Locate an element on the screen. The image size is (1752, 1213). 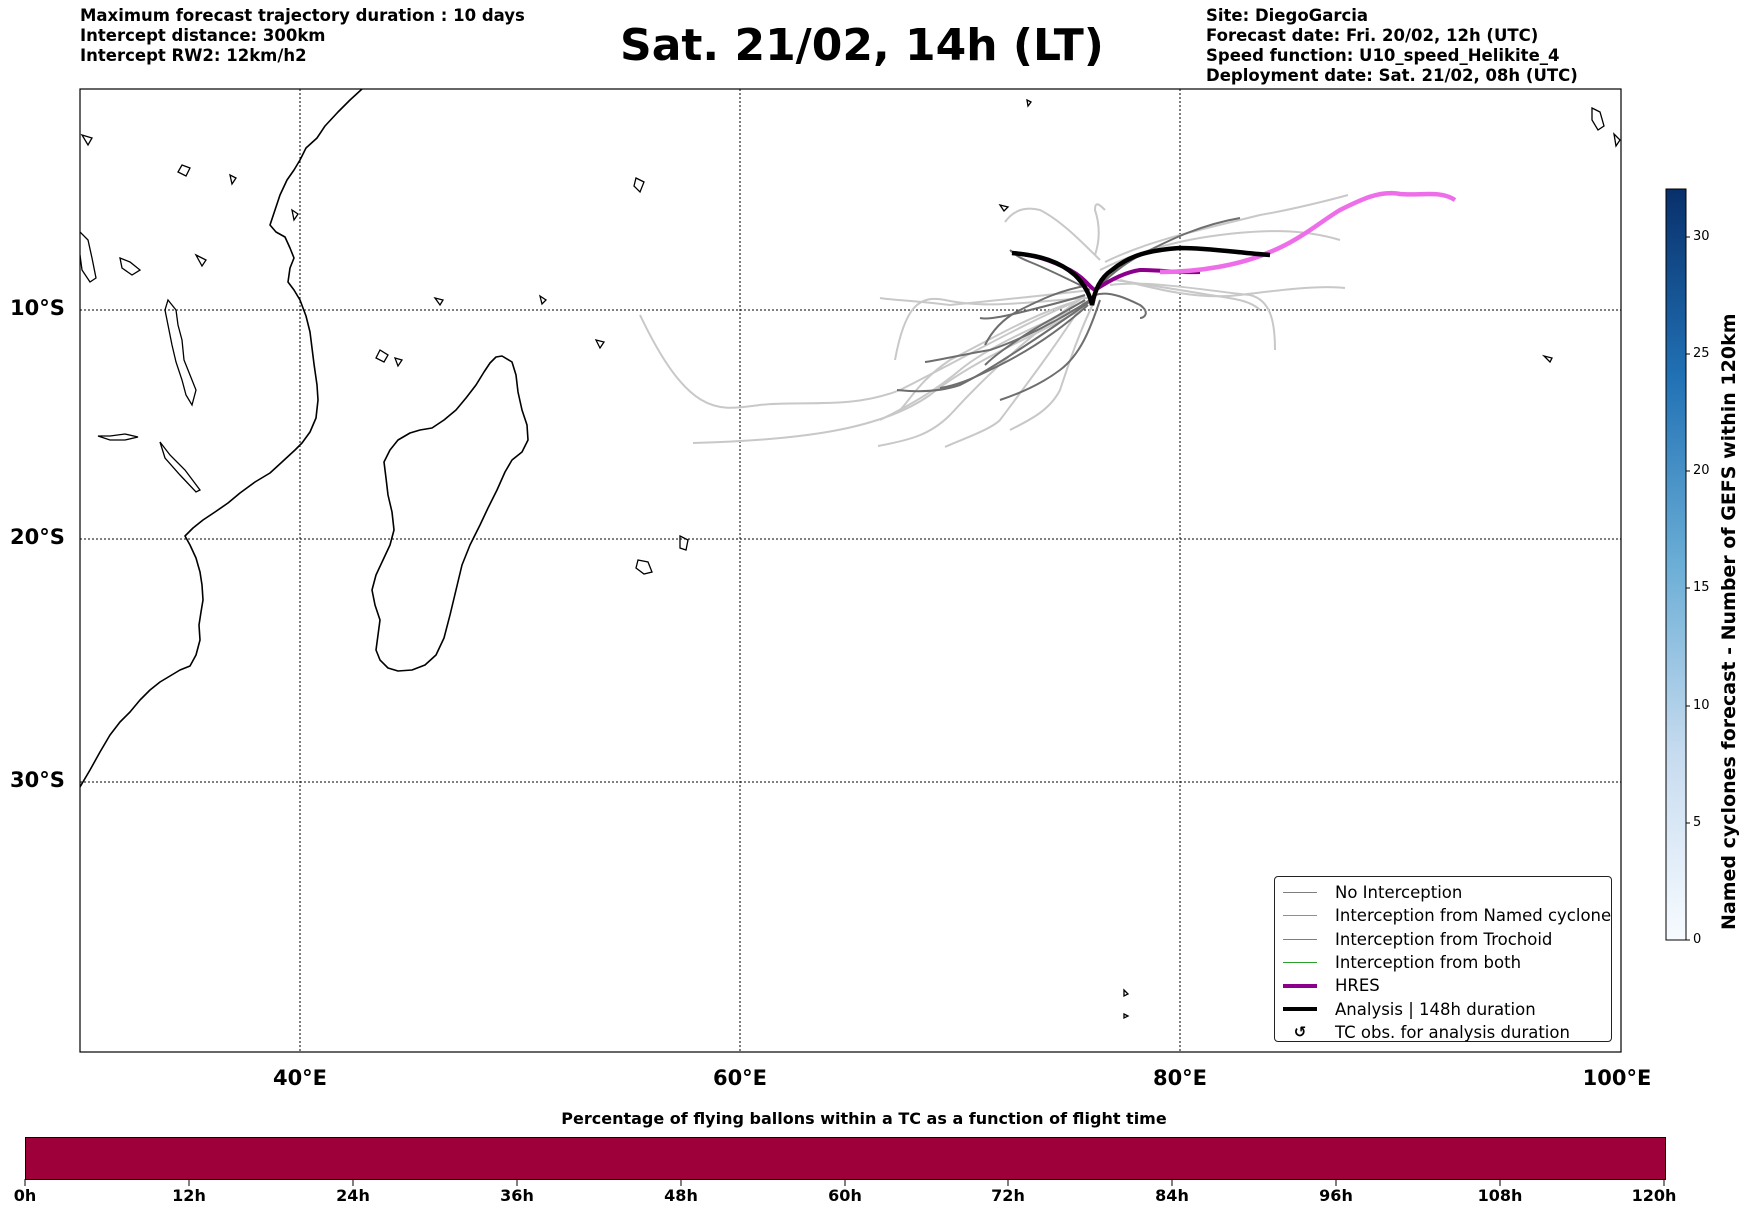
lon-label-60e: 60°E is located at coordinates (740, 1078).